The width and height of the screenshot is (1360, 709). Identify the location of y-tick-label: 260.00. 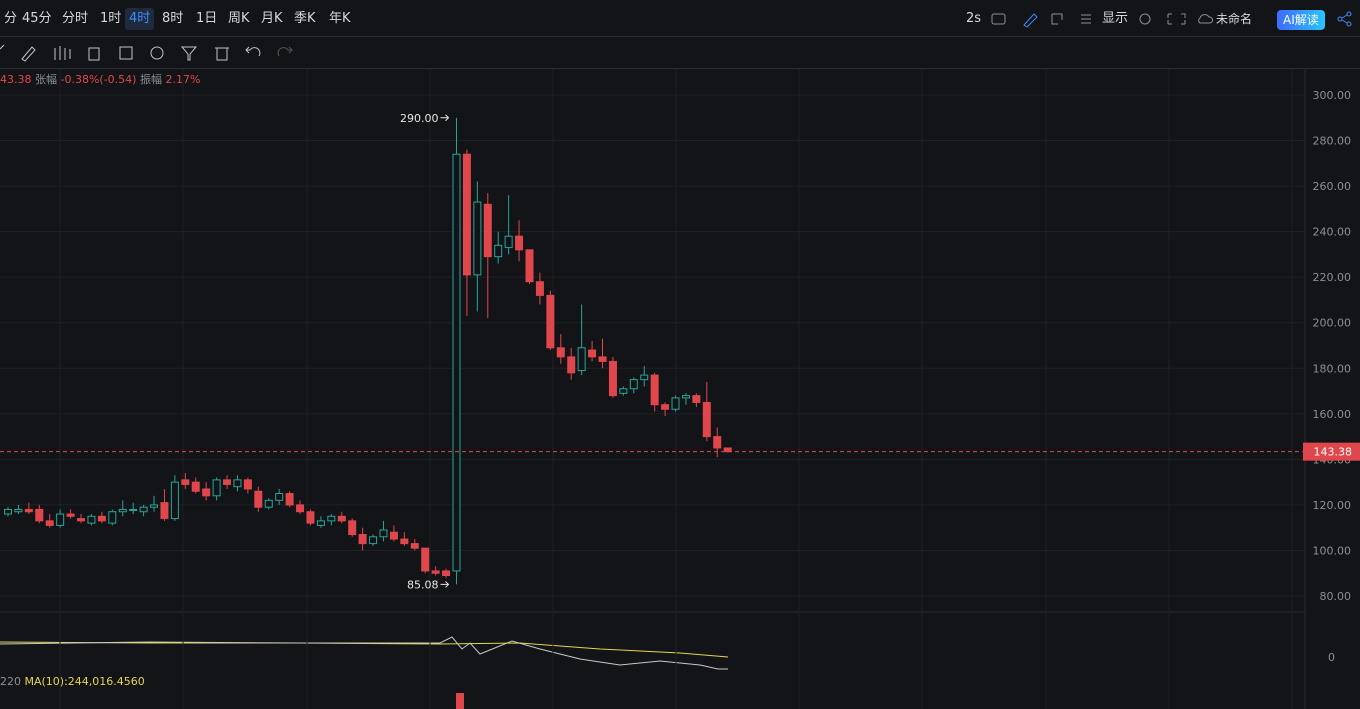
(1332, 186).